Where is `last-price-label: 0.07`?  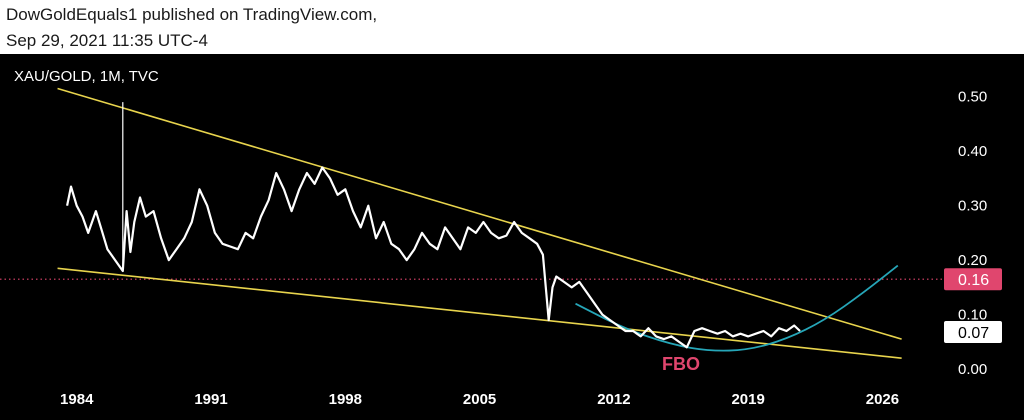
last-price-label: 0.07 is located at coordinates (973, 333).